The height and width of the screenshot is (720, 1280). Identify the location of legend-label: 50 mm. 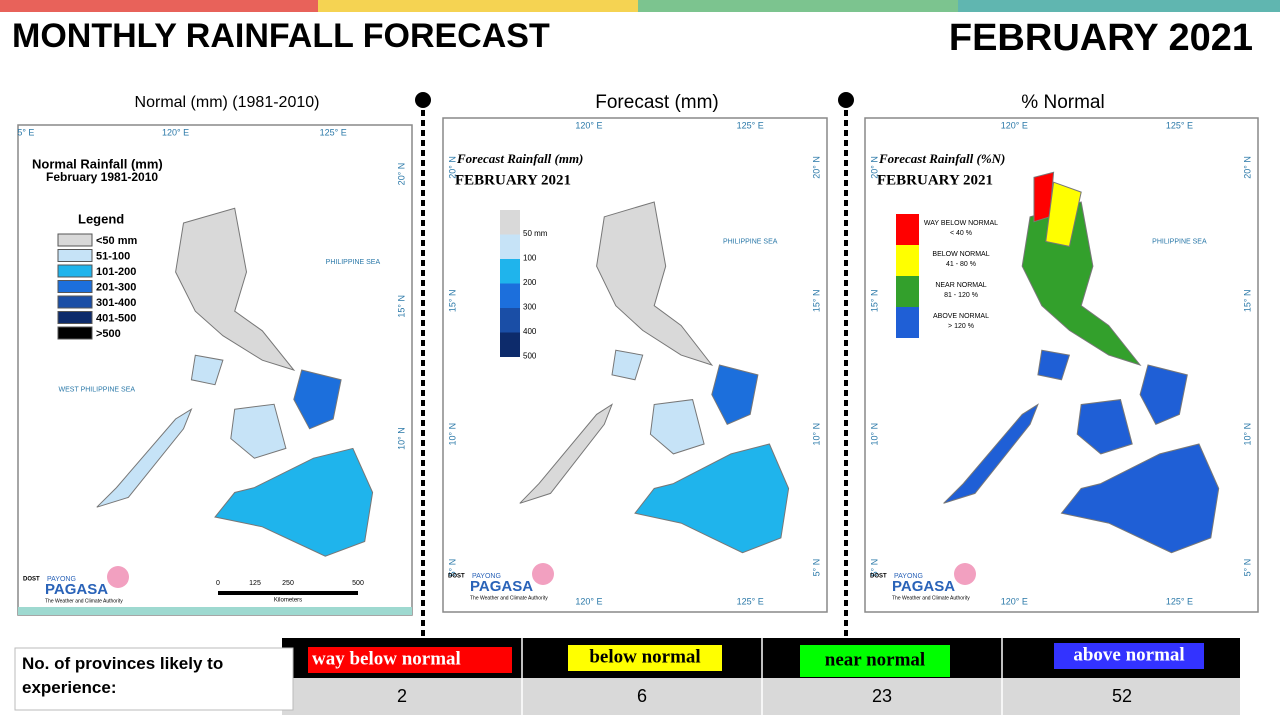
(535, 233).